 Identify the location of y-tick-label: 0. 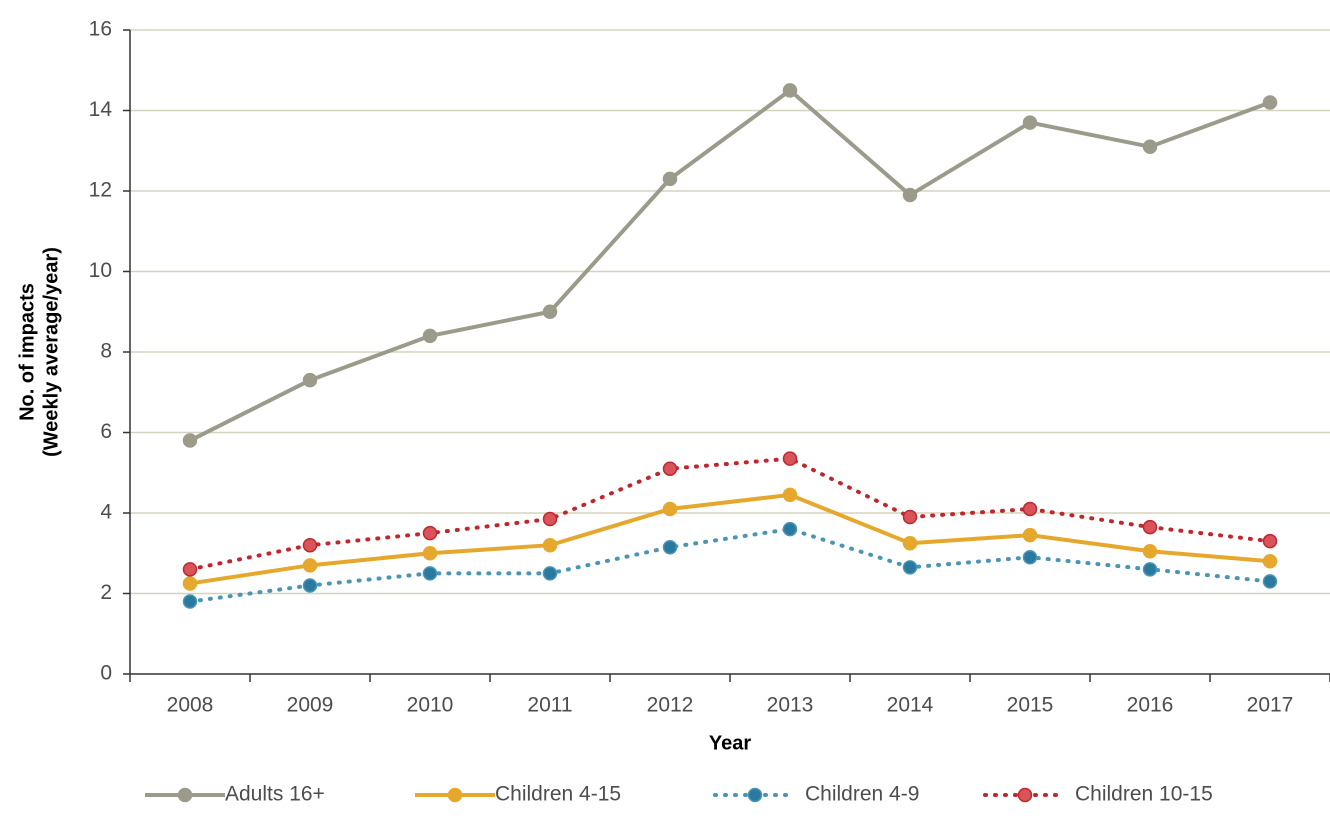
(106, 673).